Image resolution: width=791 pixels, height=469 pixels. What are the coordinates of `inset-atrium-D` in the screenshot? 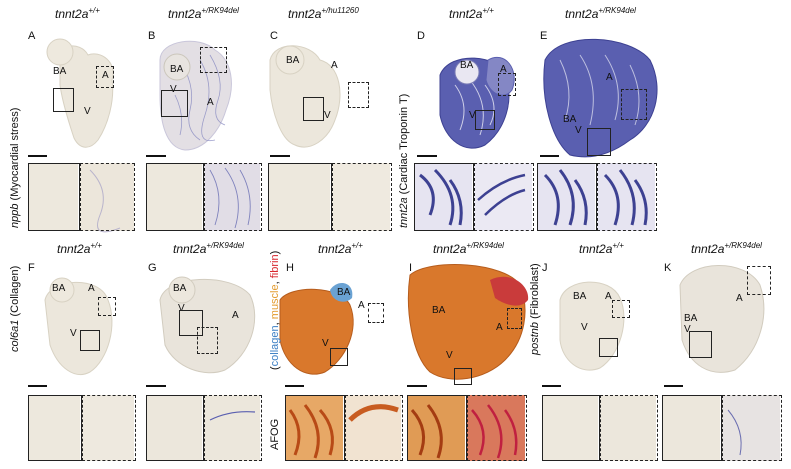 It's located at (504, 197).